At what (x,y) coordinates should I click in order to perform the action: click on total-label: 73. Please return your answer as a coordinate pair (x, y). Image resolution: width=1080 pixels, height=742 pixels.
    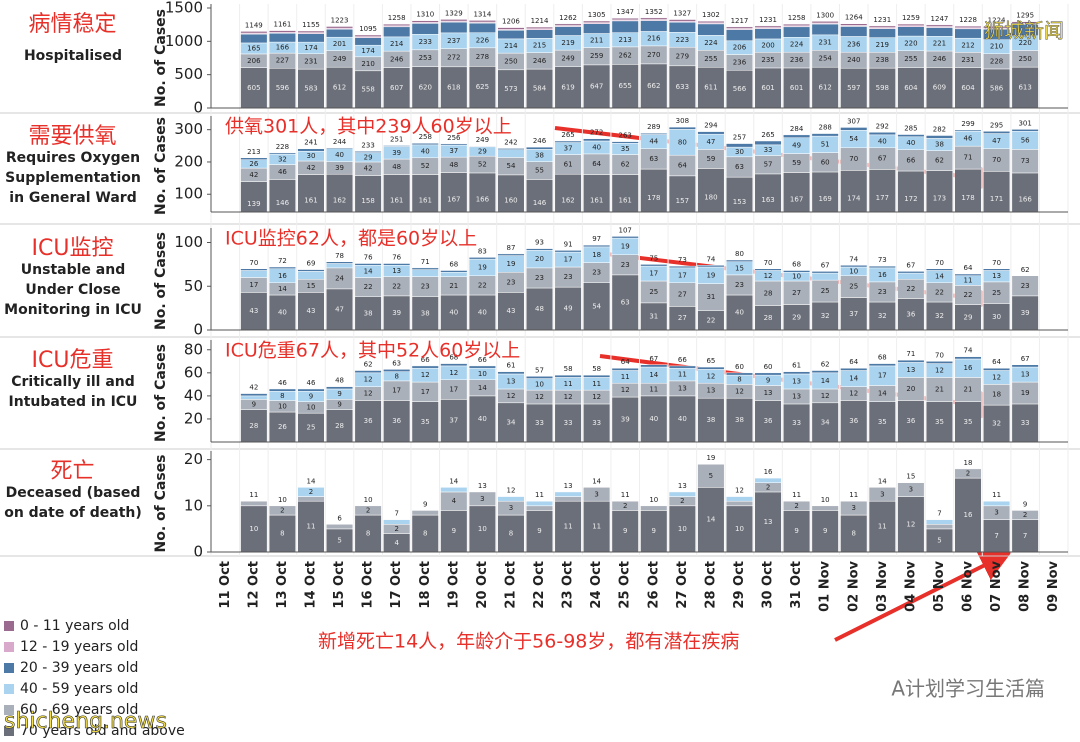
    Looking at the image, I should click on (882, 260).